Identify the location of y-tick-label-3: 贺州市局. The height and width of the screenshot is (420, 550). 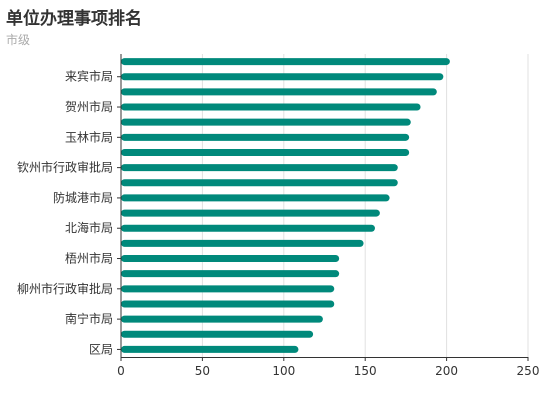
(89, 106).